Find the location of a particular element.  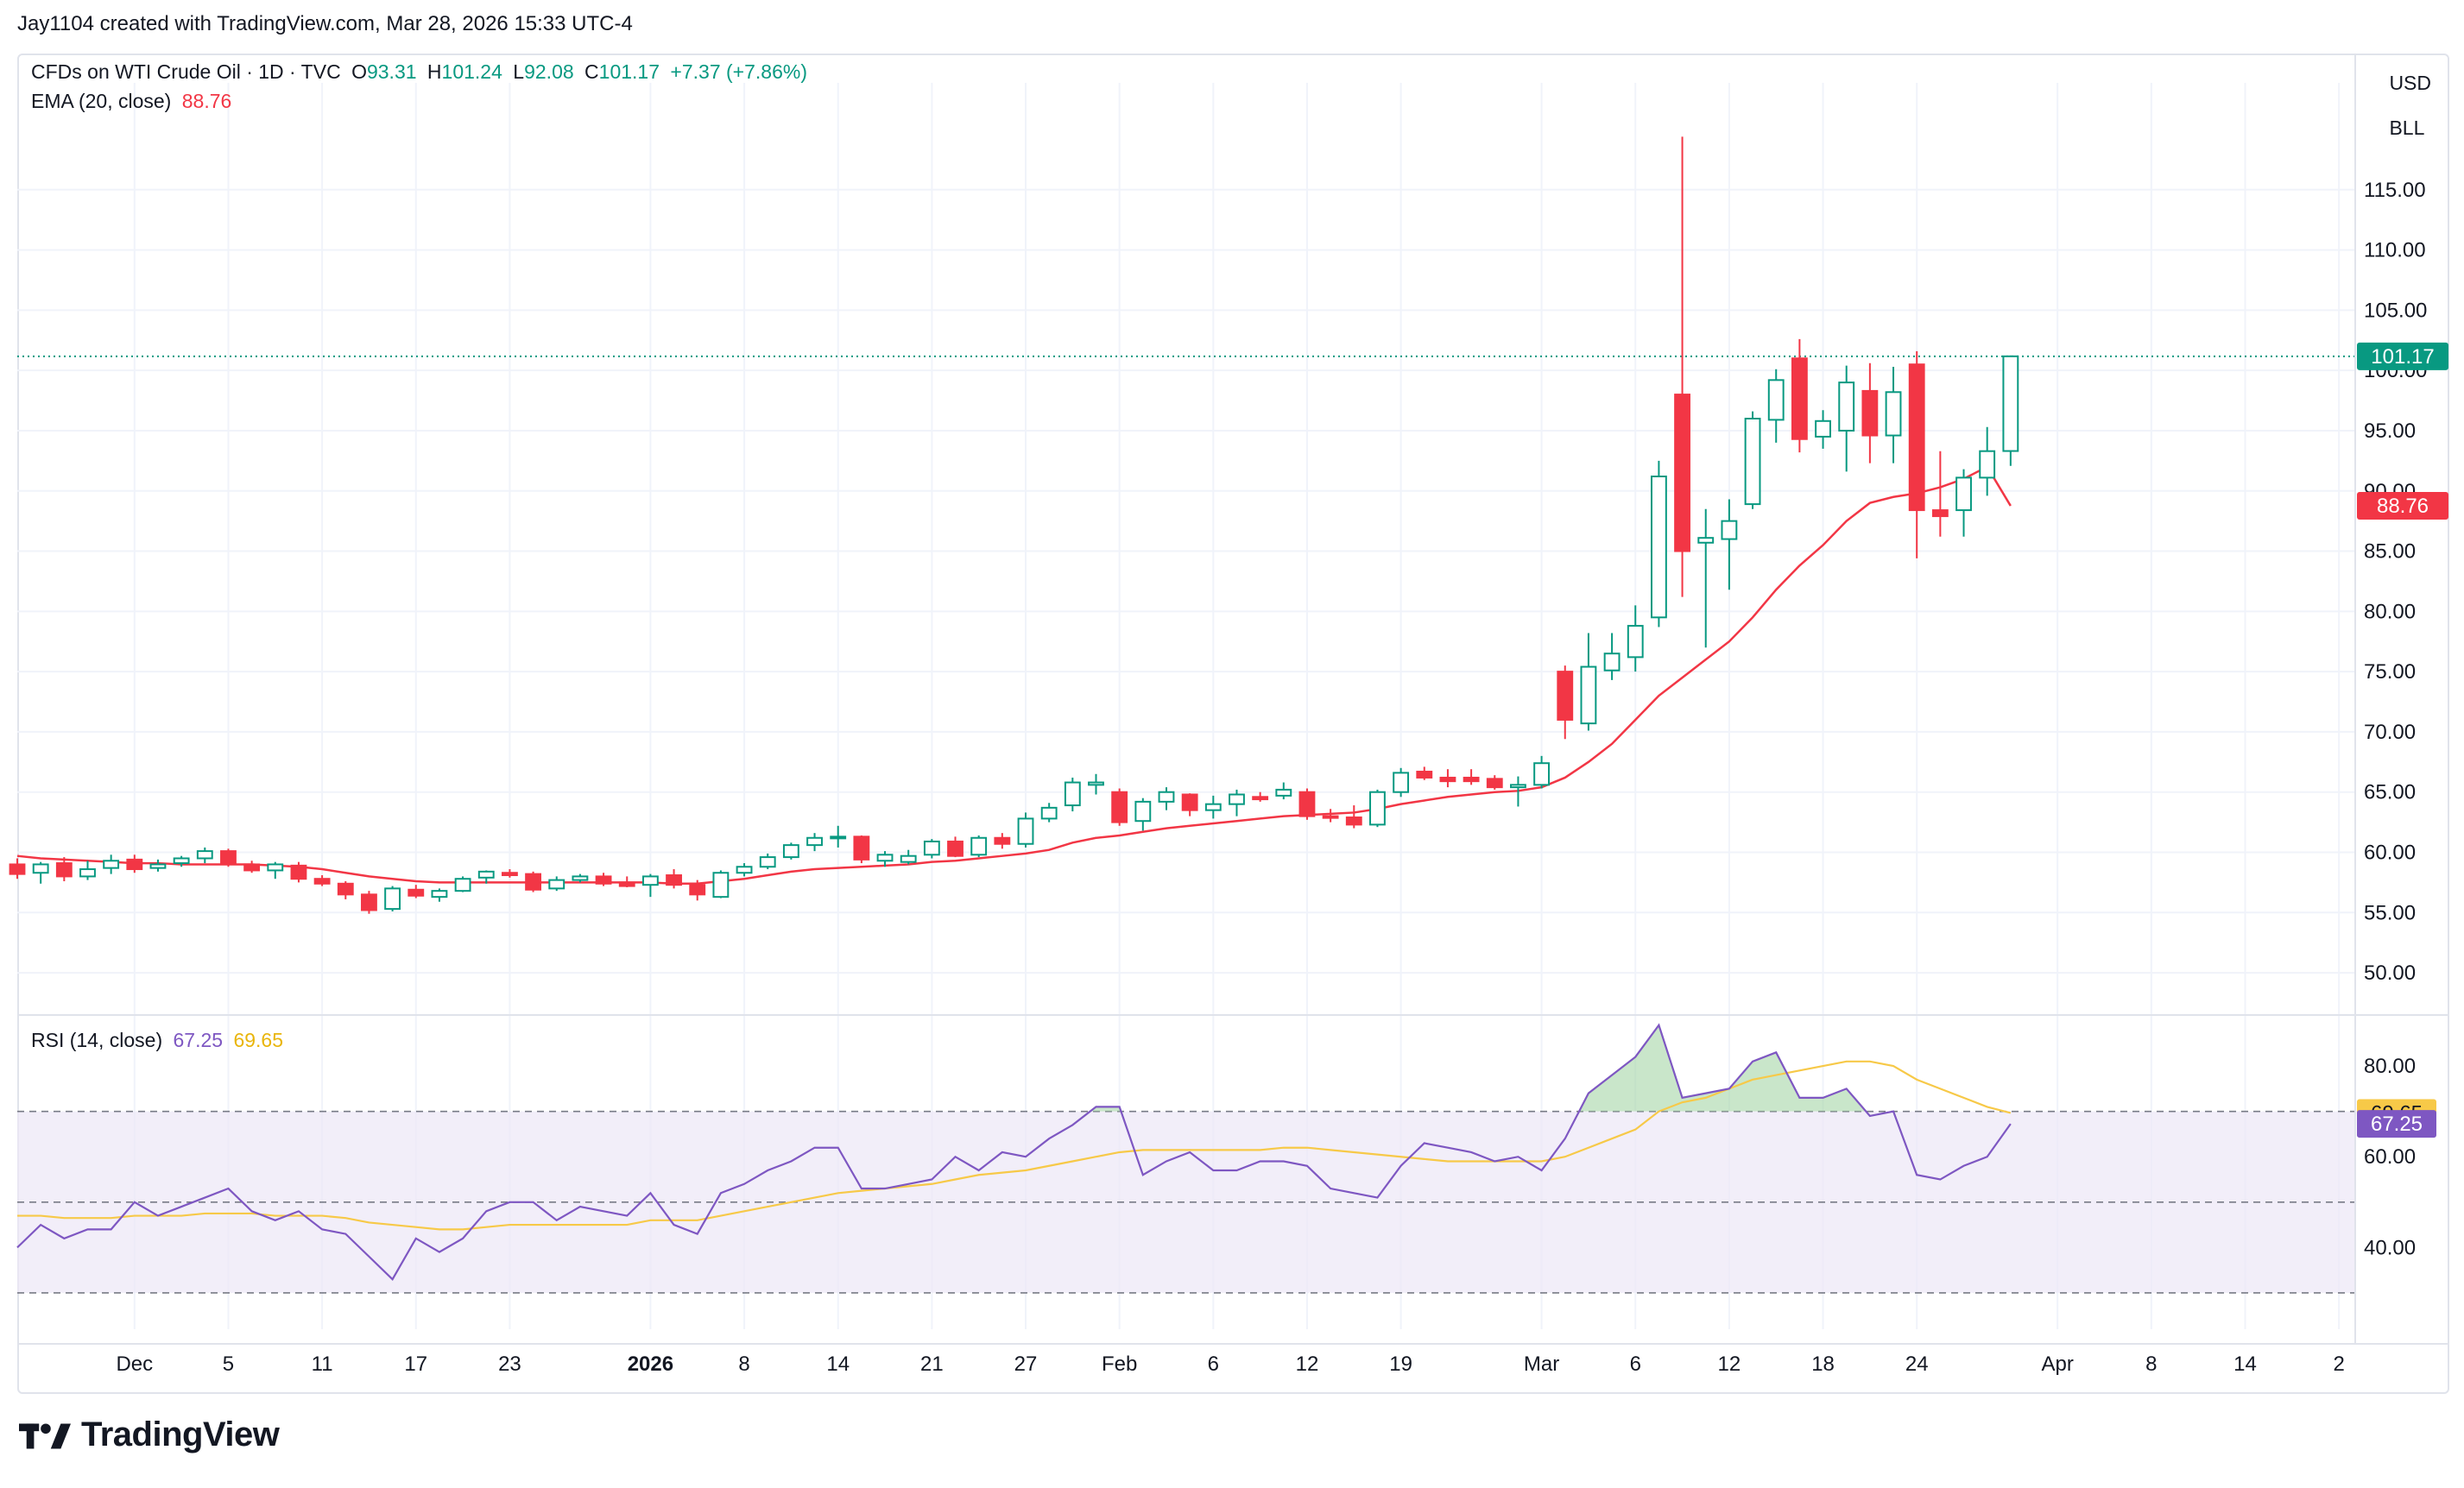

last-price-badge-text: 101.17 is located at coordinates (2402, 357).